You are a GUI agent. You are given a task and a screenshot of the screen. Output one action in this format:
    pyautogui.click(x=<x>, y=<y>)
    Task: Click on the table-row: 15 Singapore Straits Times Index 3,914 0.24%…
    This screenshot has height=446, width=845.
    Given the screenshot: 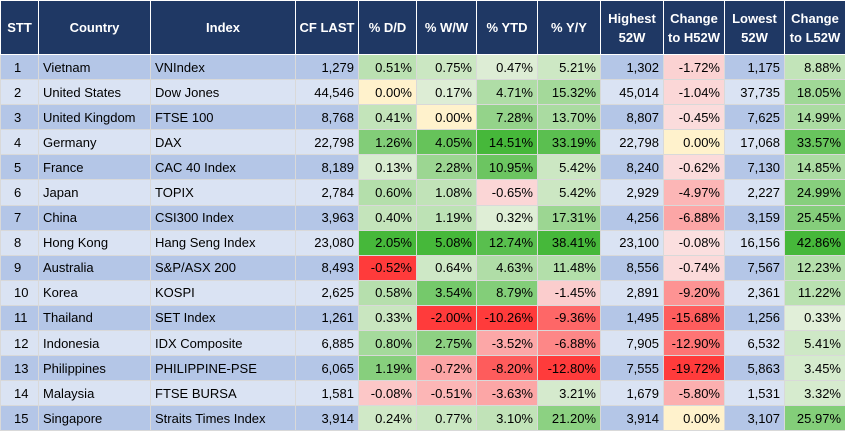 What is the action you would take?
    pyautogui.click(x=422, y=418)
    